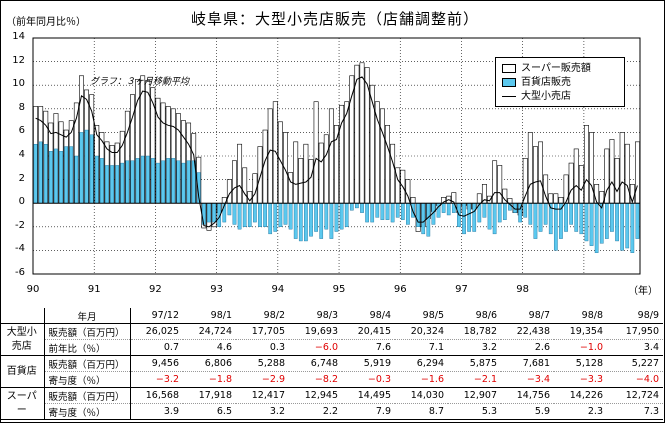 The width and height of the screenshot is (665, 423). I want to click on table-cell: −1.6, so click(421, 379).